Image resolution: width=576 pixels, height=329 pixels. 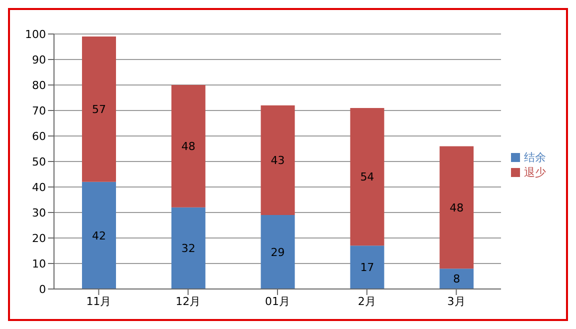 I want to click on x-tick-label: 3月, so click(x=456, y=301).